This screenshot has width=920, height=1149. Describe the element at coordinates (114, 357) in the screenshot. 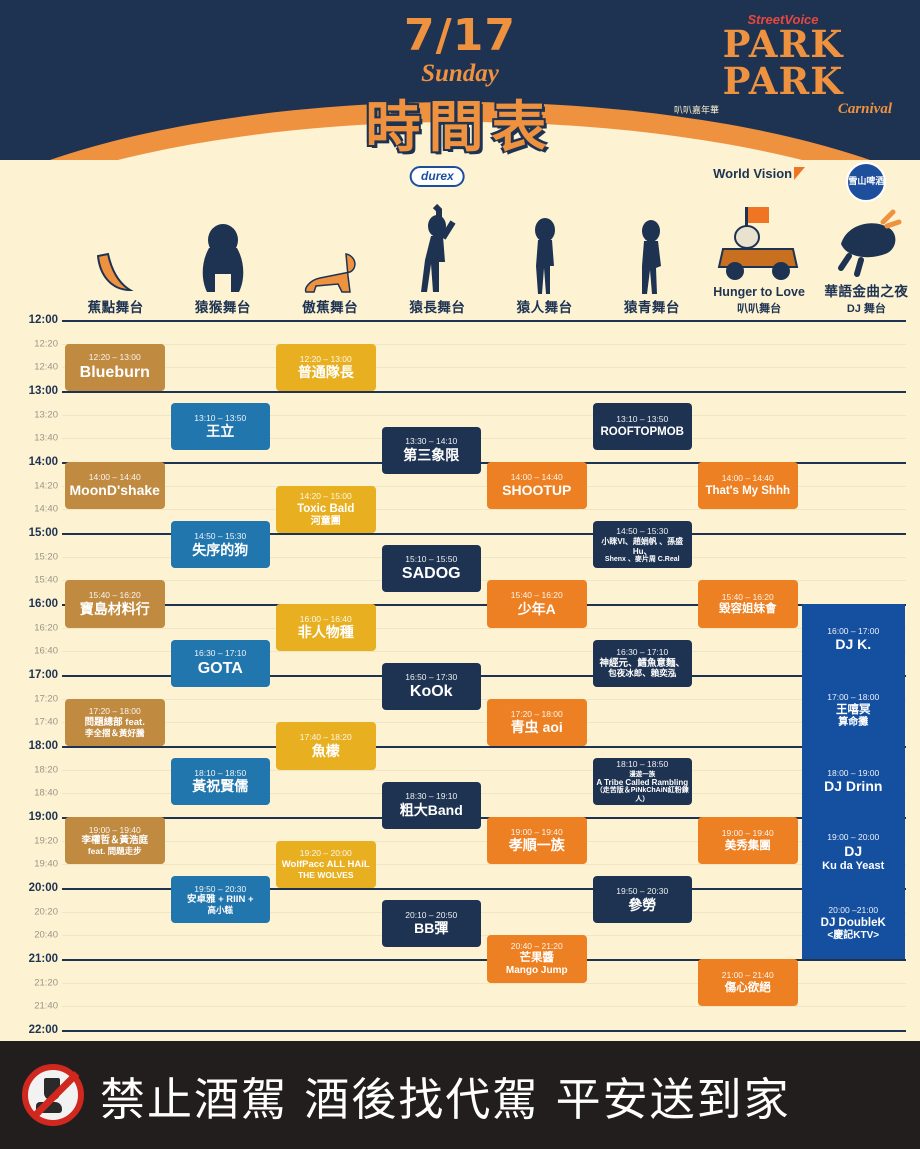

I see `event-time: 12:20 – 13:00` at that location.